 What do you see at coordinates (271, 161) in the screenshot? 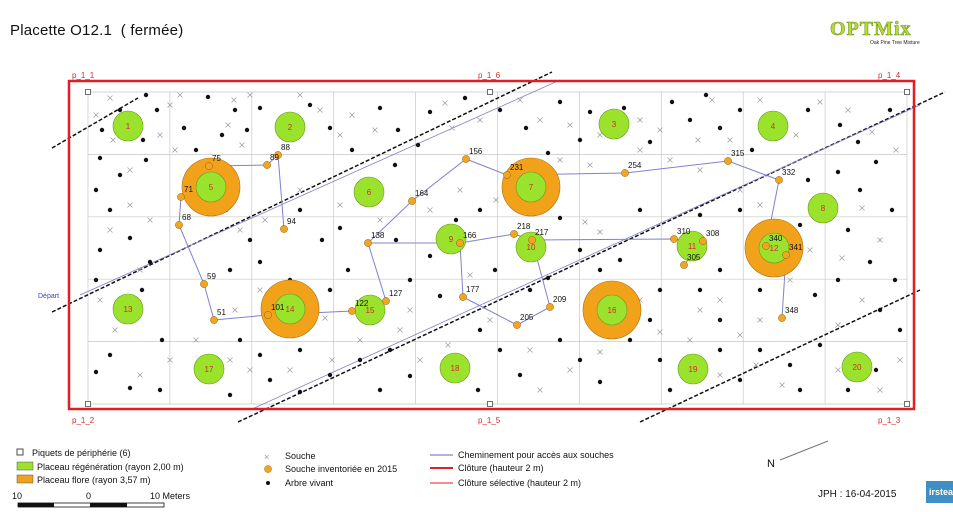
I see `stump-89: 89` at bounding box center [271, 161].